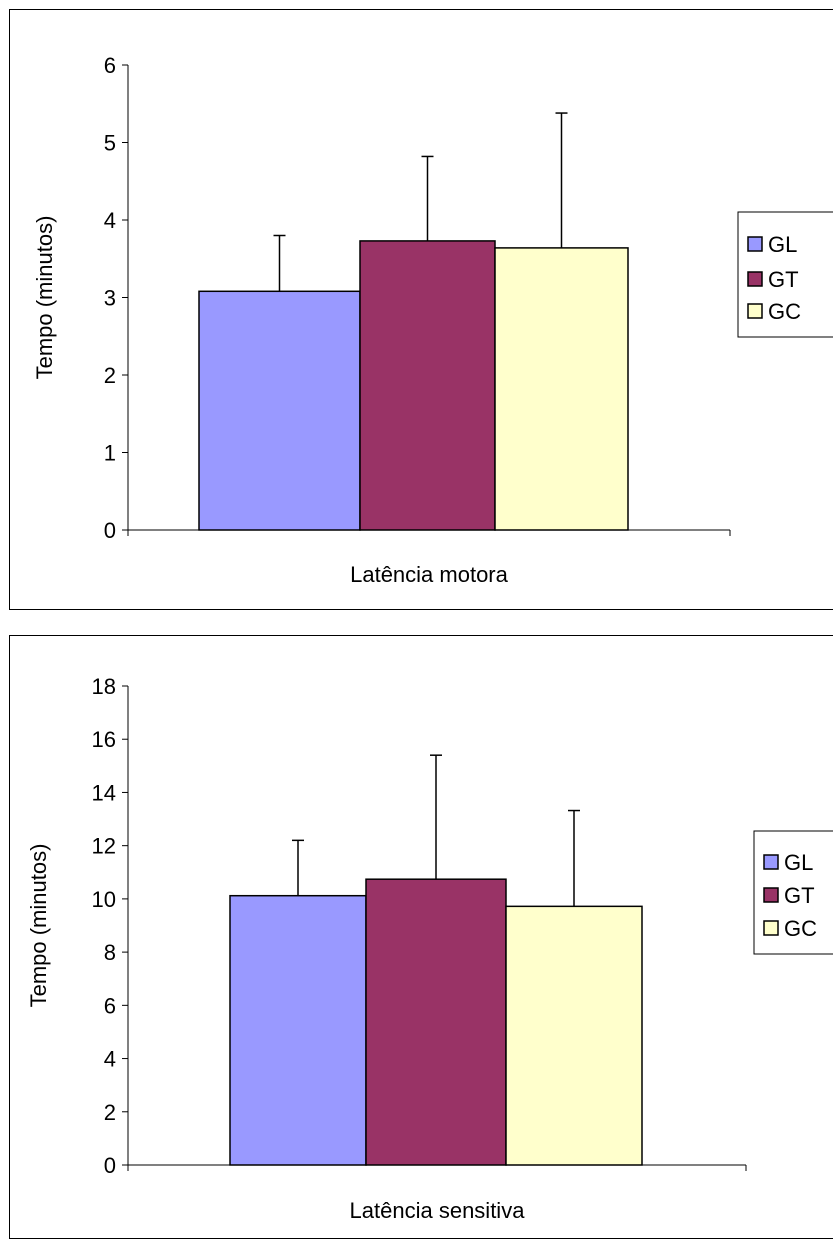 The height and width of the screenshot is (1241, 833). I want to click on y-tick-label: 3, so click(110, 298).